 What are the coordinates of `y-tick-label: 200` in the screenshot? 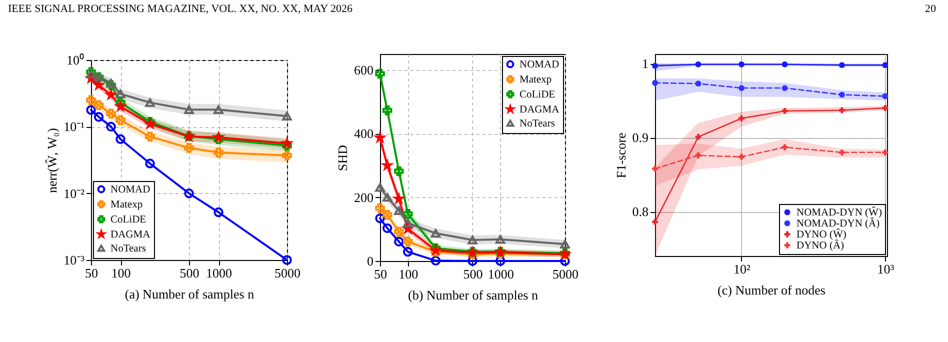 It's located at (364, 197).